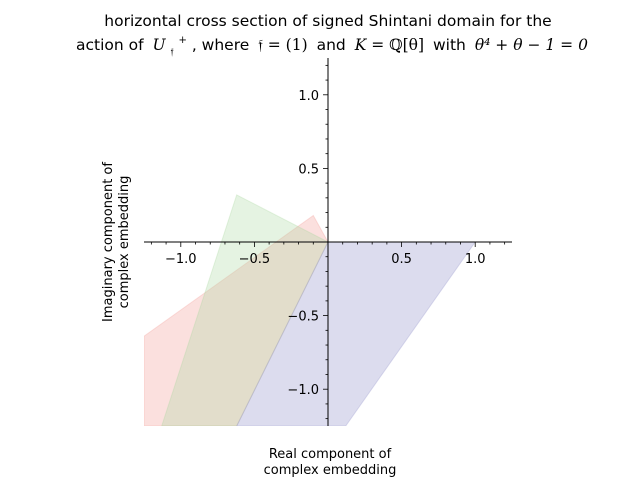 The height and width of the screenshot is (480, 640). What do you see at coordinates (475, 259) in the screenshot?
I see `x-tick-label: 1.0` at bounding box center [475, 259].